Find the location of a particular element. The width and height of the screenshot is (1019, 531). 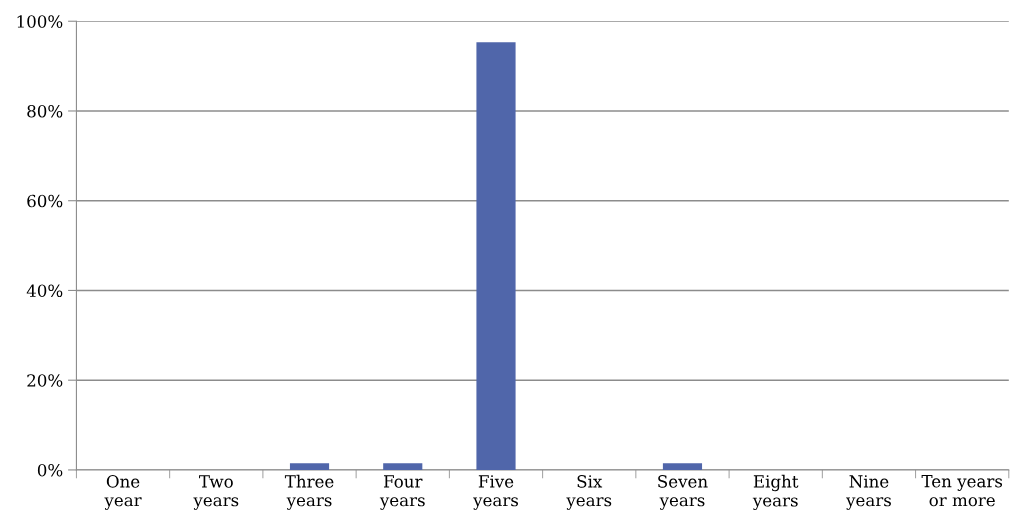

x-tick-label: Eight years is located at coordinates (775, 492).